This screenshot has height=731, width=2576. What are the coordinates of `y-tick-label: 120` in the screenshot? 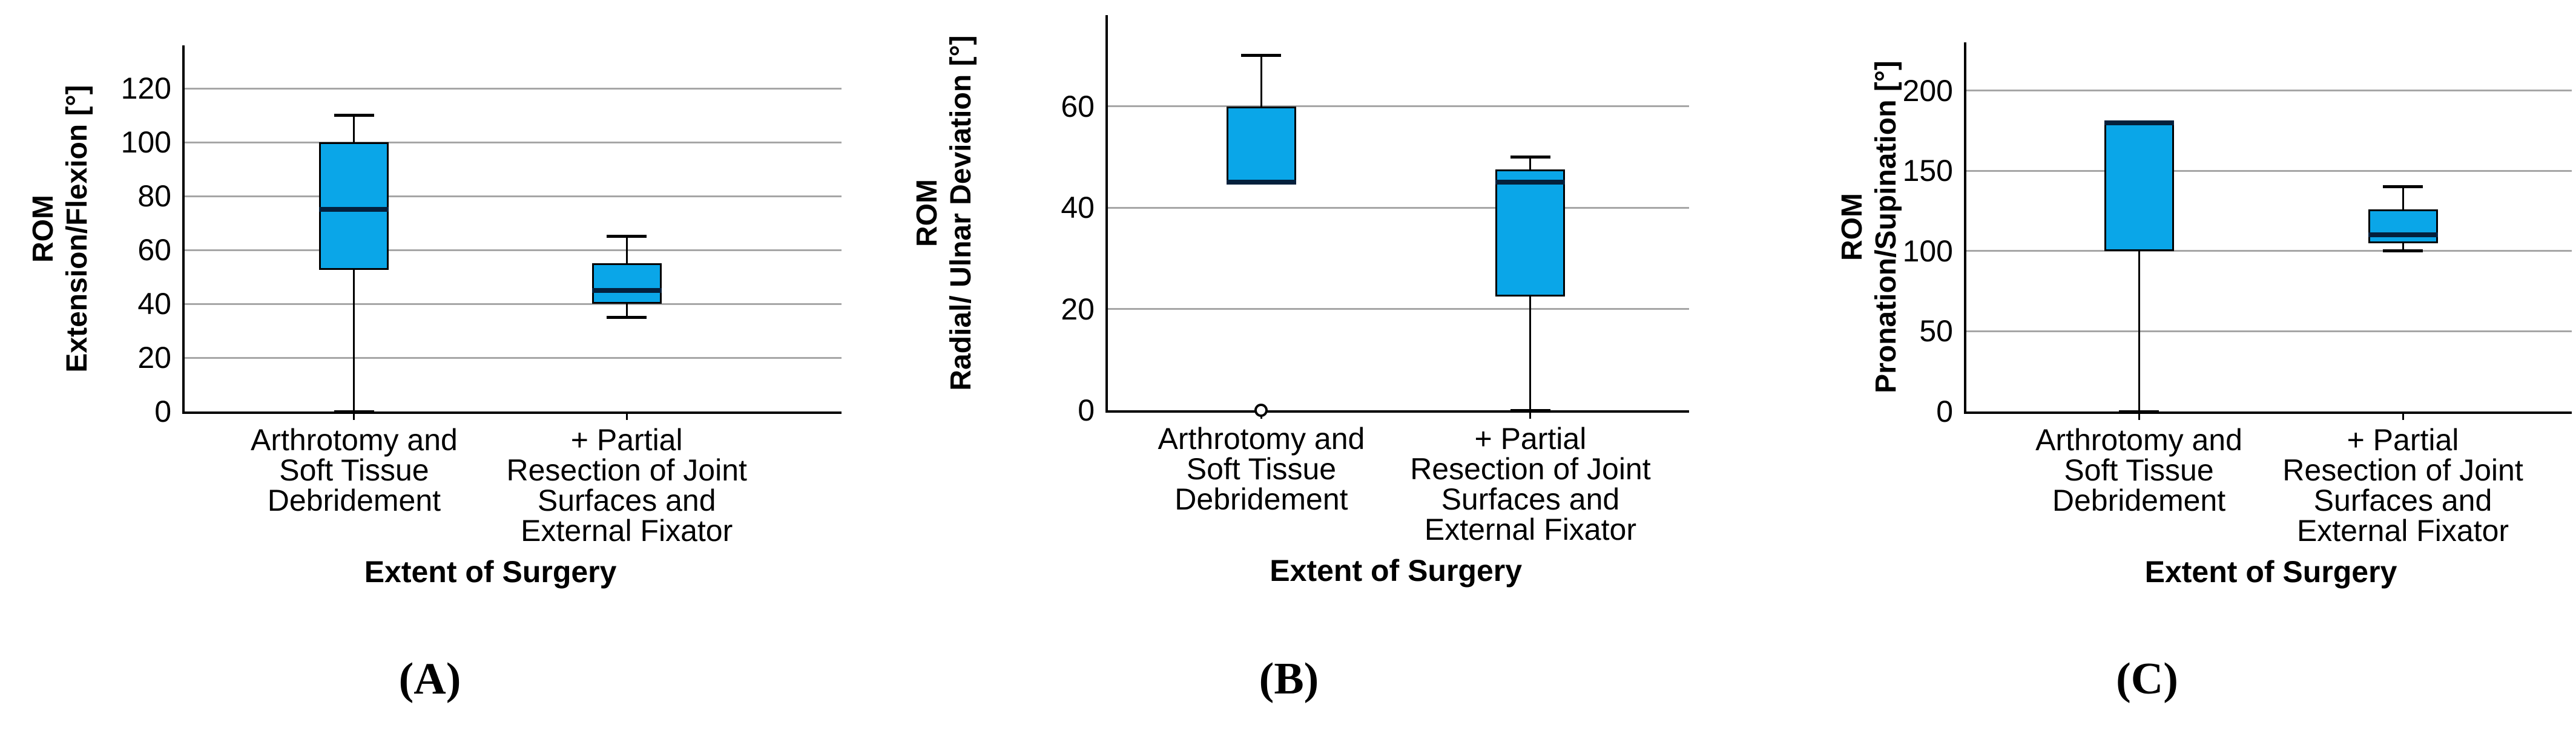 It's located at (145, 88).